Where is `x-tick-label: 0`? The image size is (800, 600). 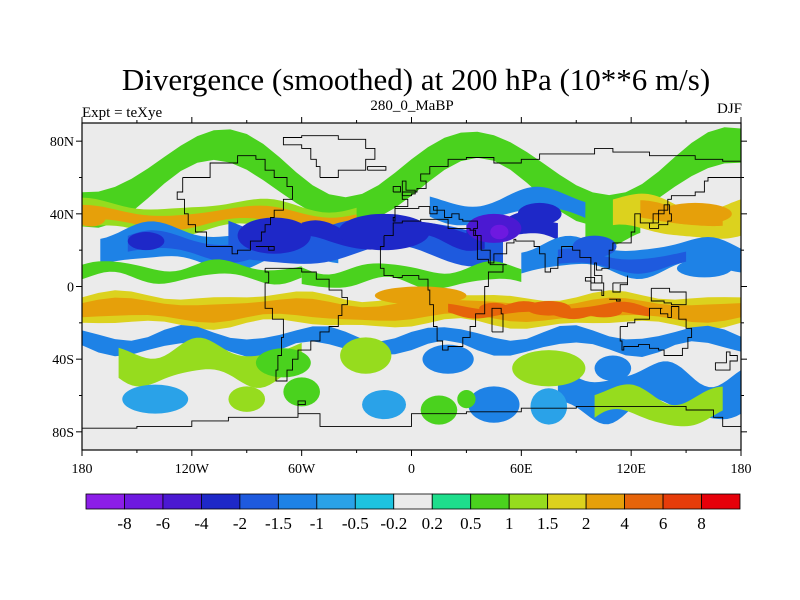 x-tick-label: 0 is located at coordinates (411, 469).